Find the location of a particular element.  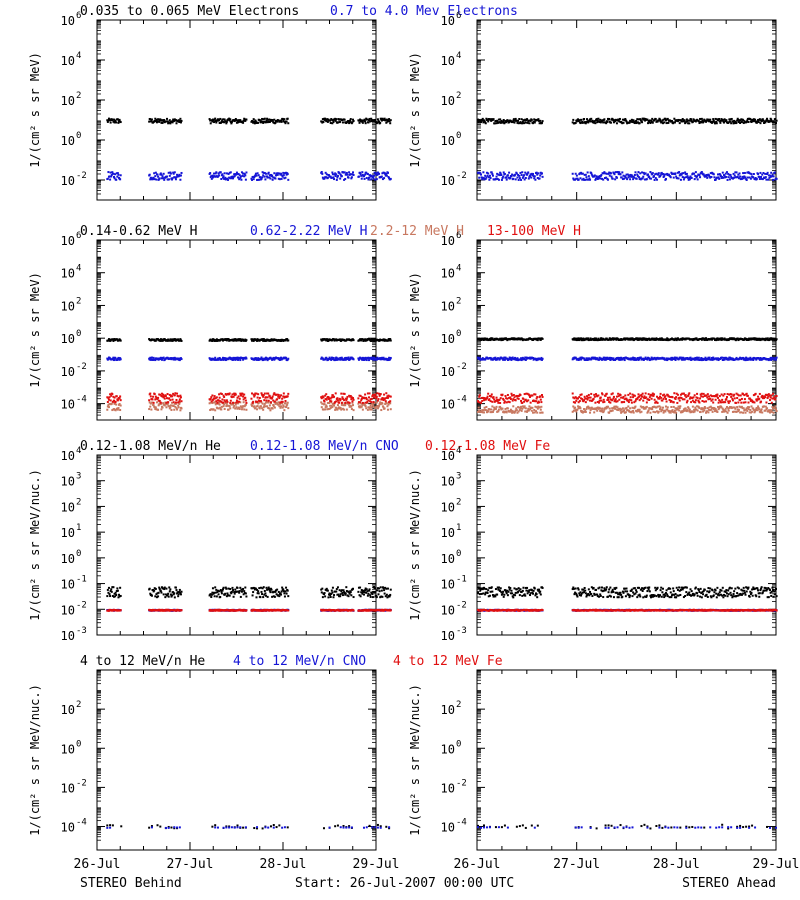

y-tick-label: 10 is located at coordinates (448, 306).